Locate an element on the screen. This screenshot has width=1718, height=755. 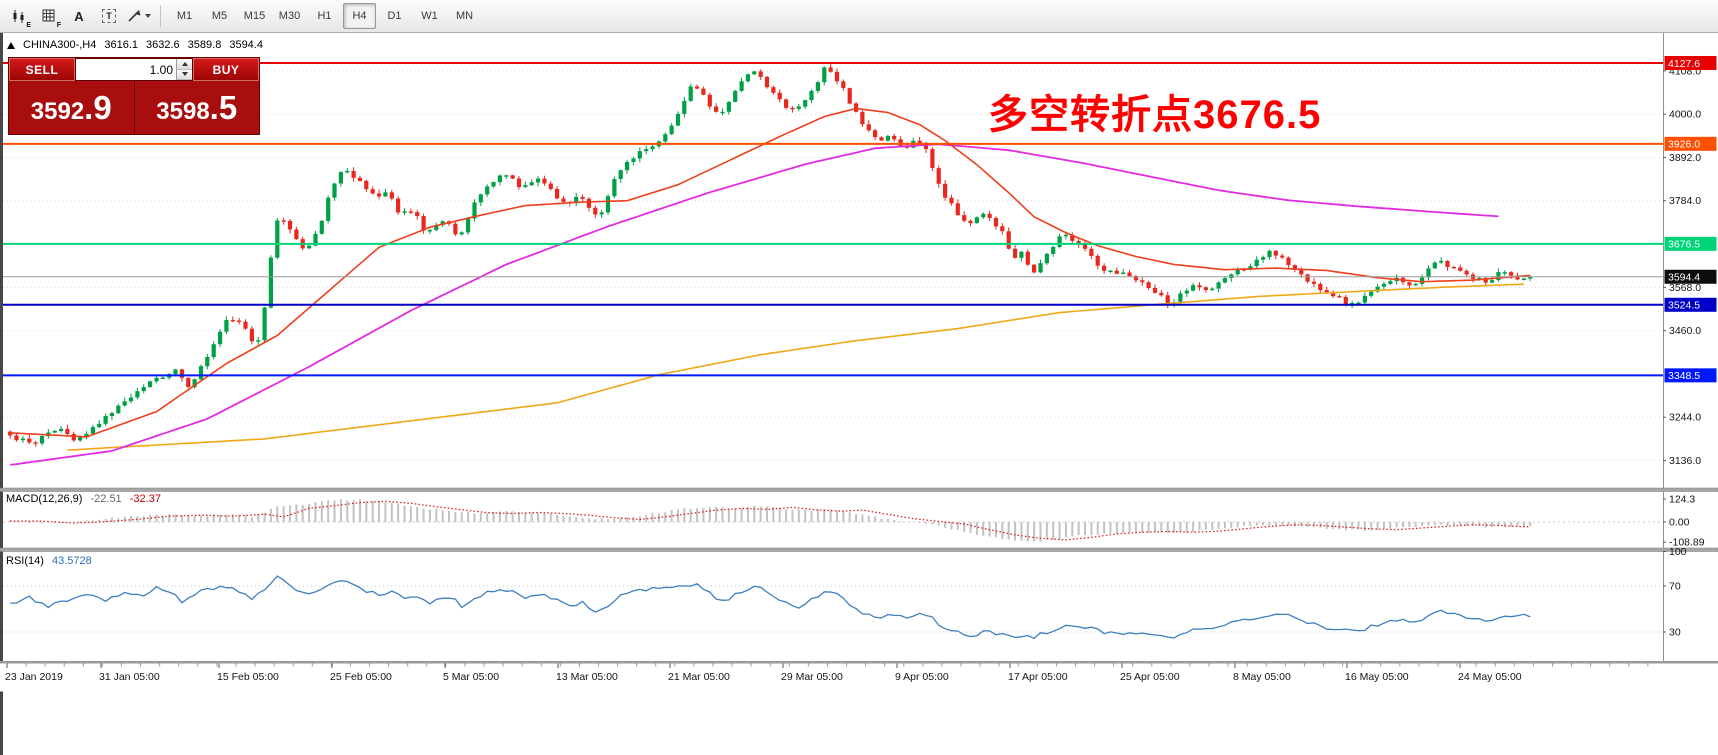
grid-icon is located at coordinates (48, 15).